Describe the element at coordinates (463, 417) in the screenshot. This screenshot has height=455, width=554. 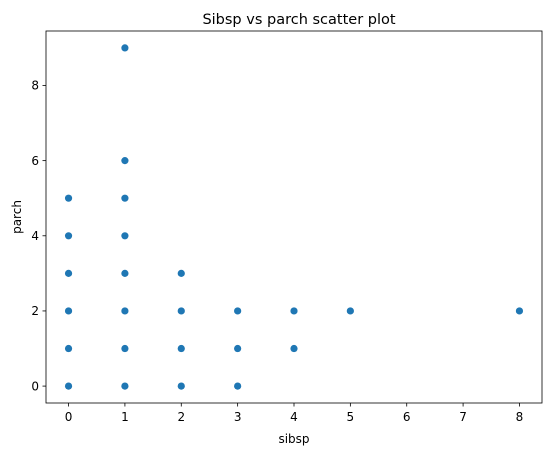
I see `x-tick-label: 7` at that location.